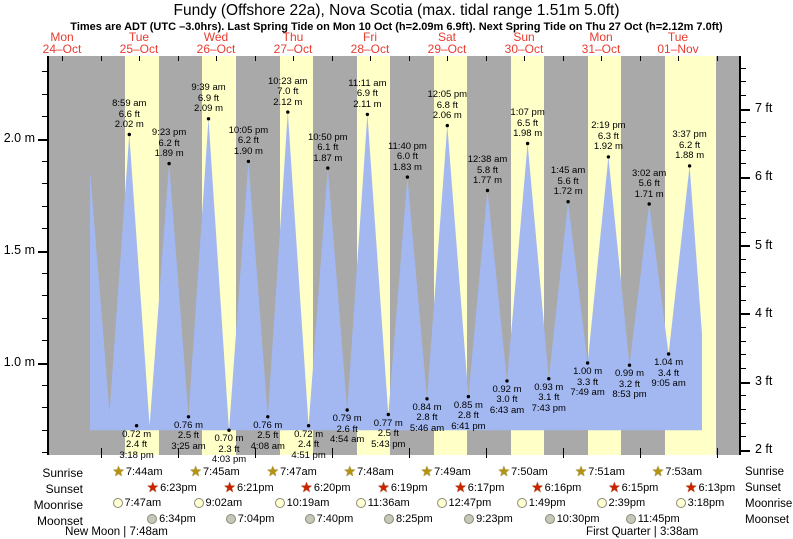 The image size is (793, 539). Describe the element at coordinates (255, 487) in the screenshot. I see `sunset-time: 6:21pm` at that location.